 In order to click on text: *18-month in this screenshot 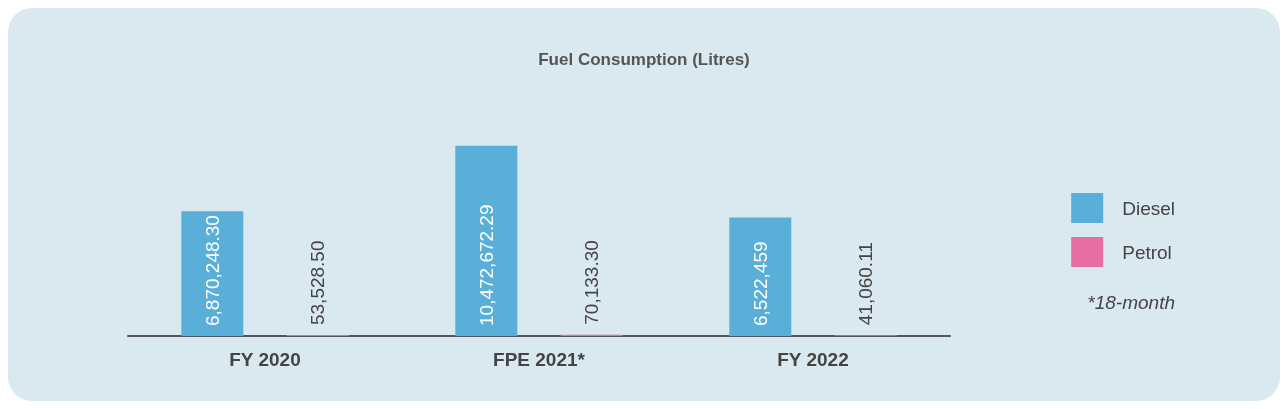, I will do `click(1131, 302)`.